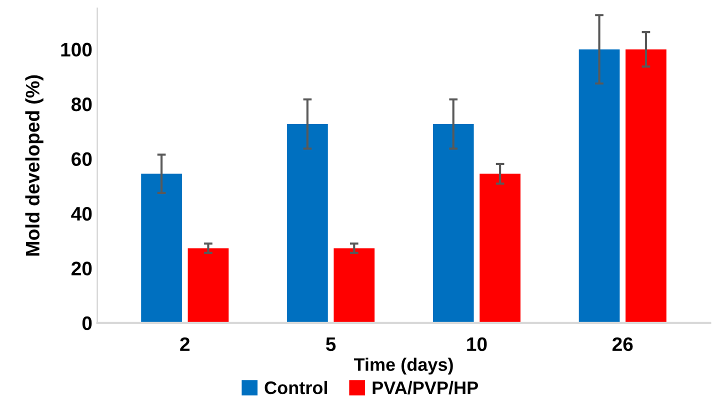 The width and height of the screenshot is (721, 414). What do you see at coordinates (622, 344) in the screenshot?
I see `x-tick-label: 26` at bounding box center [622, 344].